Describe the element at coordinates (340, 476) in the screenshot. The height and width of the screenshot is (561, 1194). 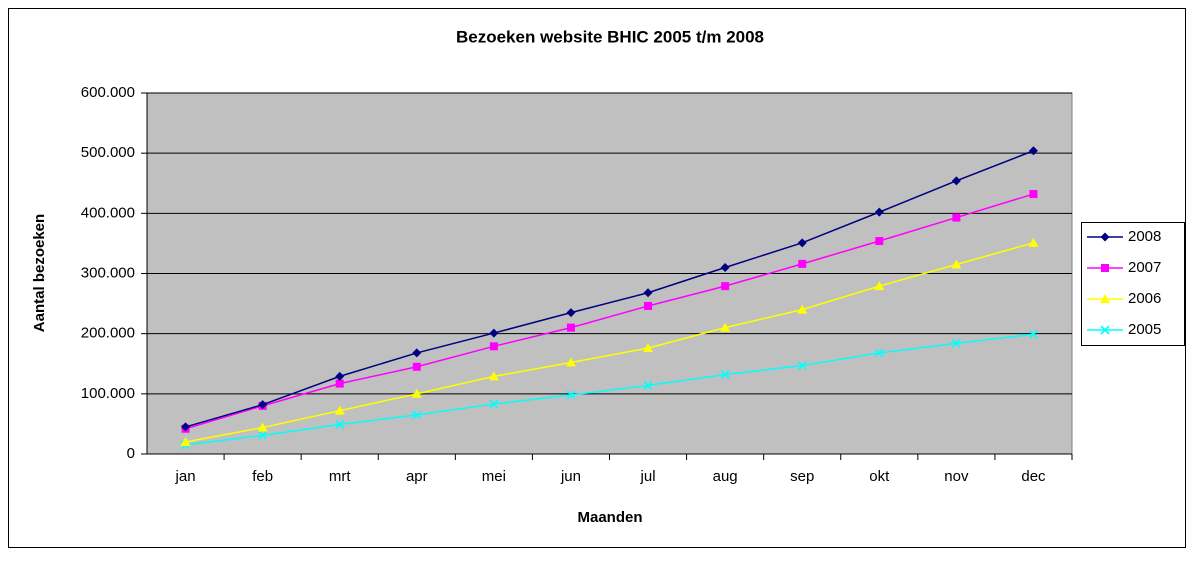
I see `x-tick-label: mrt` at that location.